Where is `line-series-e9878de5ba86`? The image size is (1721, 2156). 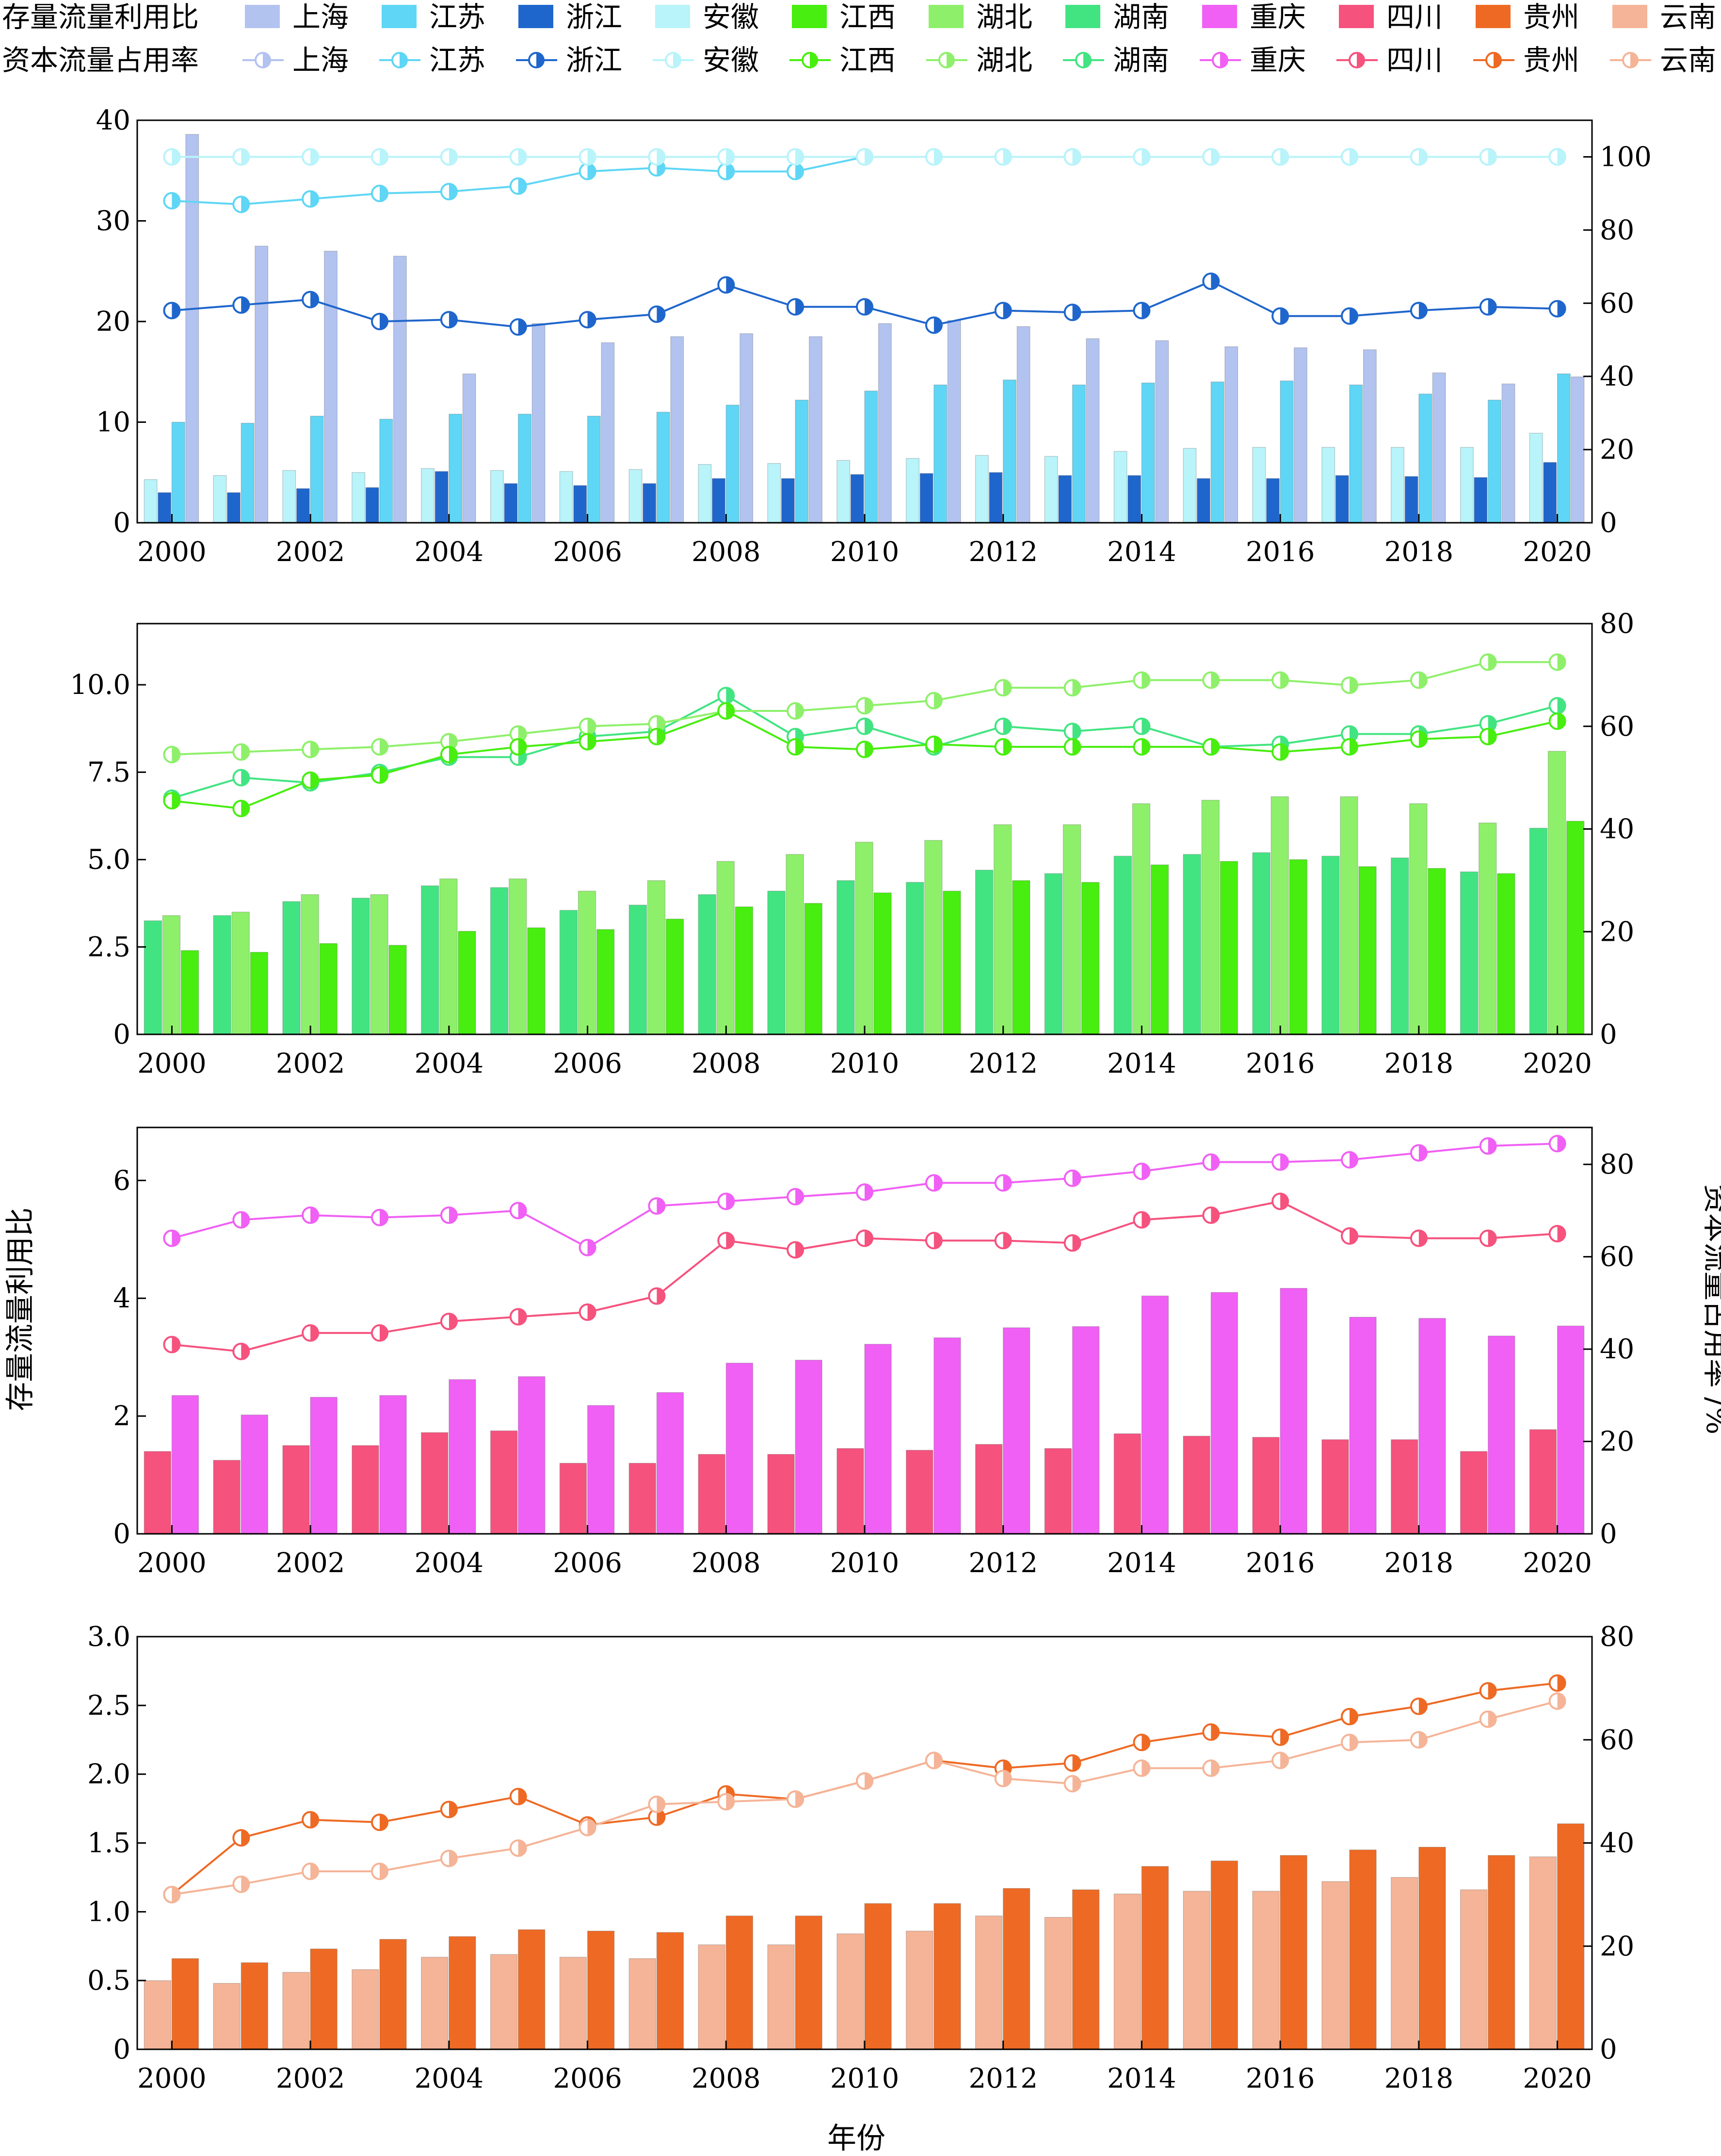 line-series-e9878de5ba86 is located at coordinates (864, 1195).